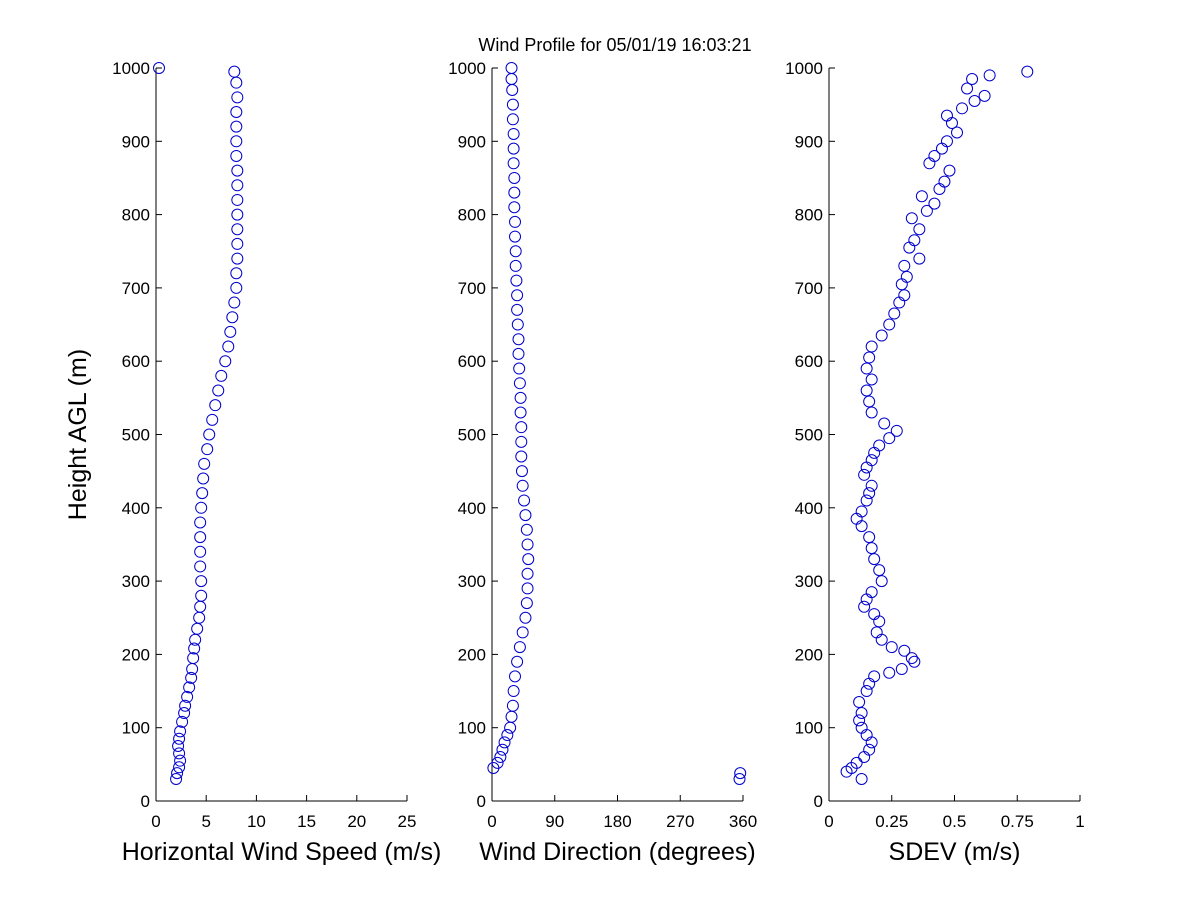 The height and width of the screenshot is (900, 1200). I want to click on direction-x-tick-label: 180, so click(617, 821).